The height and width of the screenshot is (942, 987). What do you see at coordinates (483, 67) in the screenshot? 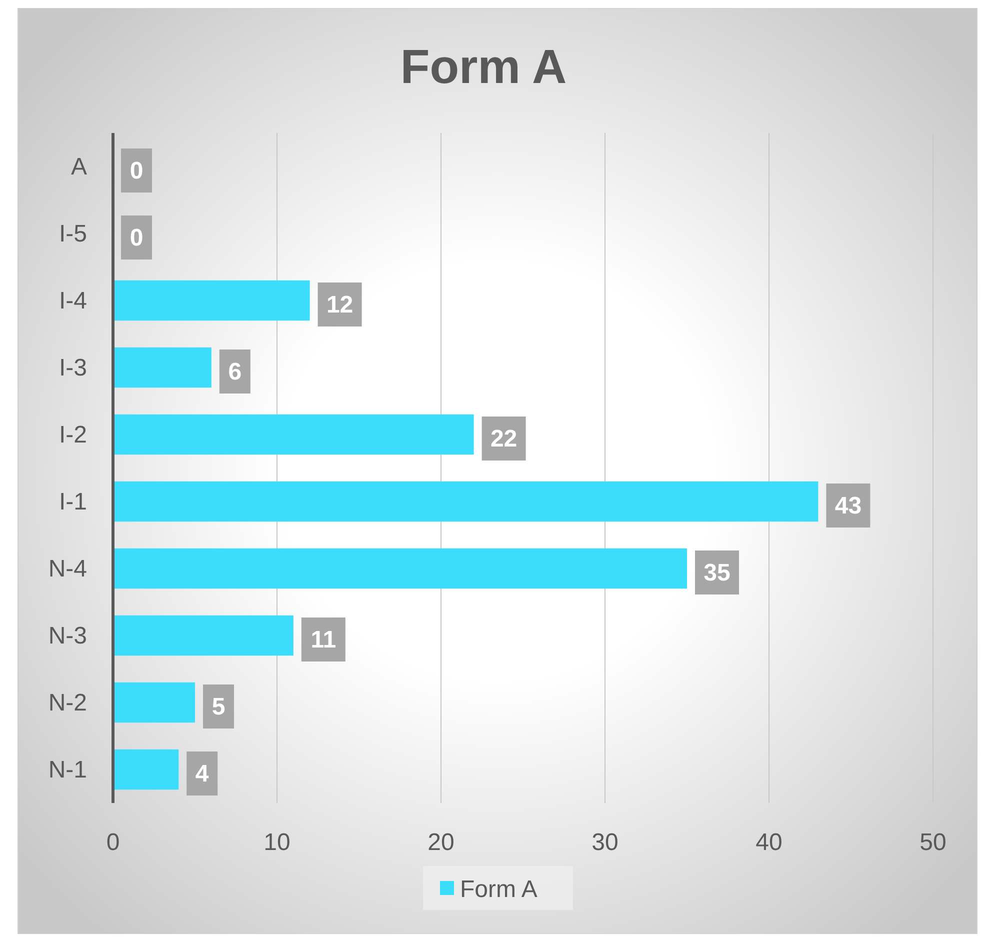
I see `chart-title: Form A` at bounding box center [483, 67].